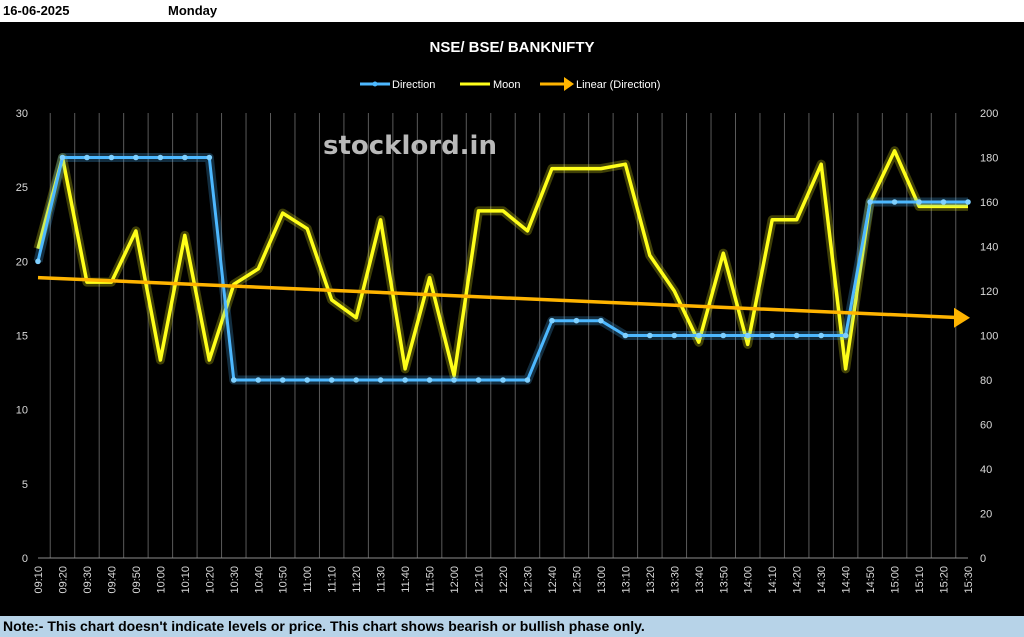 The width and height of the screenshot is (1024, 637). I want to click on x-tick-label: 13:30, so click(675, 580).